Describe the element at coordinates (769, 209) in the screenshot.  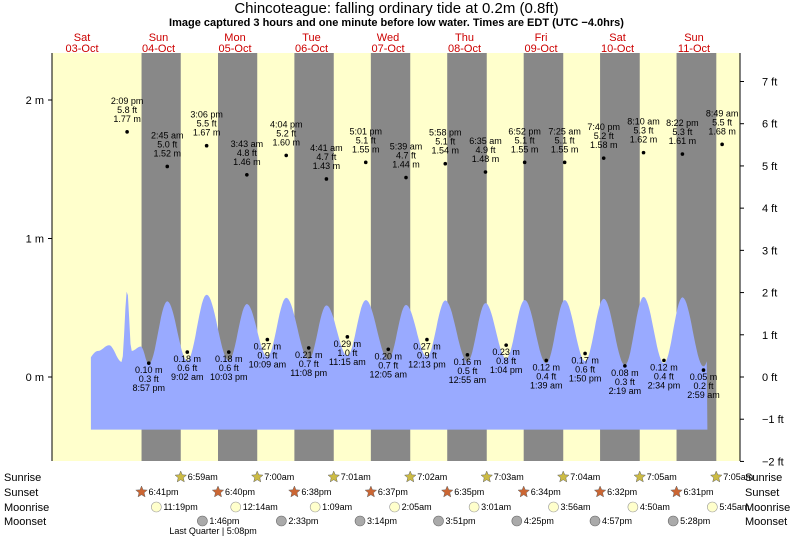
I see `right-tick-label: 4 ft` at that location.